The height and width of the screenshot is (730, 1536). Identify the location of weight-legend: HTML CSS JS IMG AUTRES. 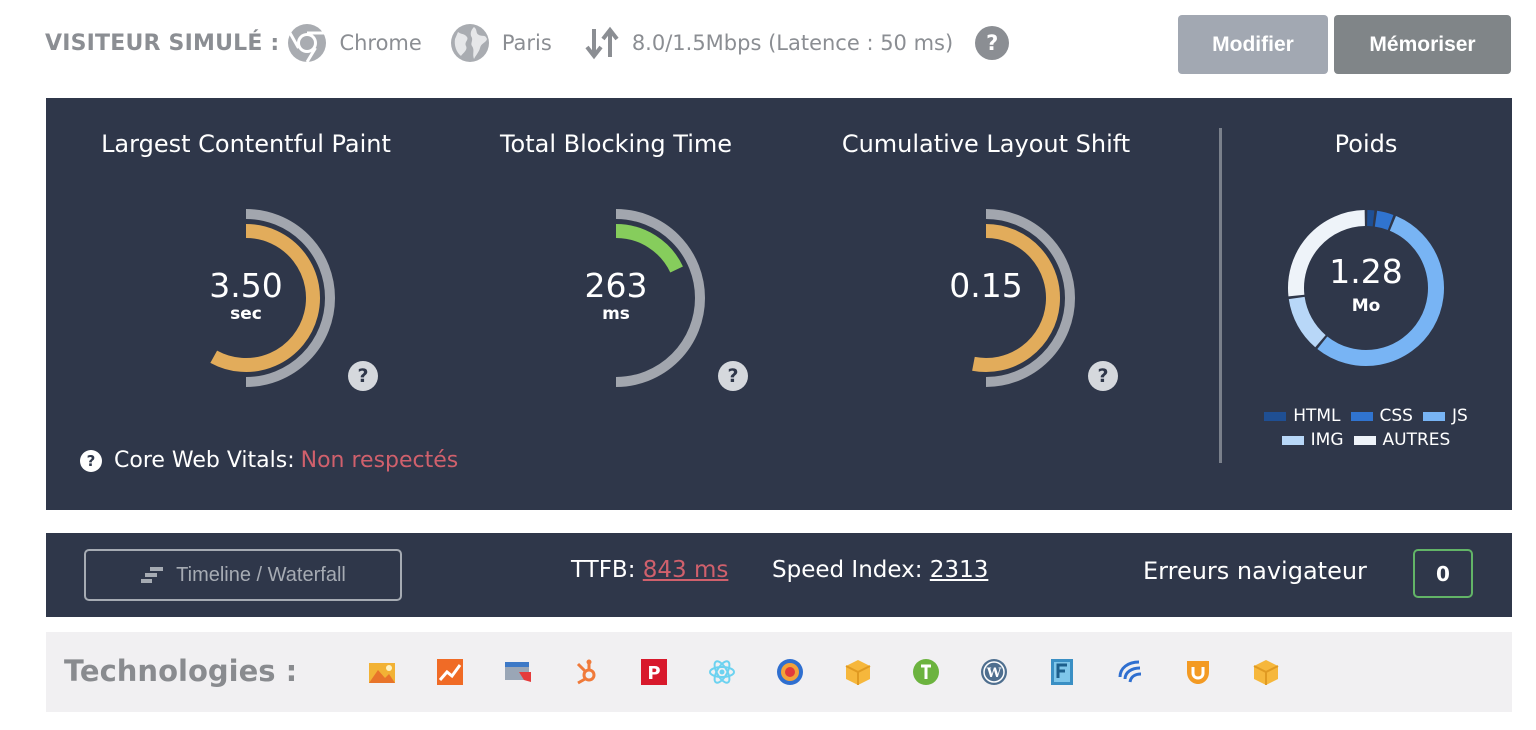
(1366, 428).